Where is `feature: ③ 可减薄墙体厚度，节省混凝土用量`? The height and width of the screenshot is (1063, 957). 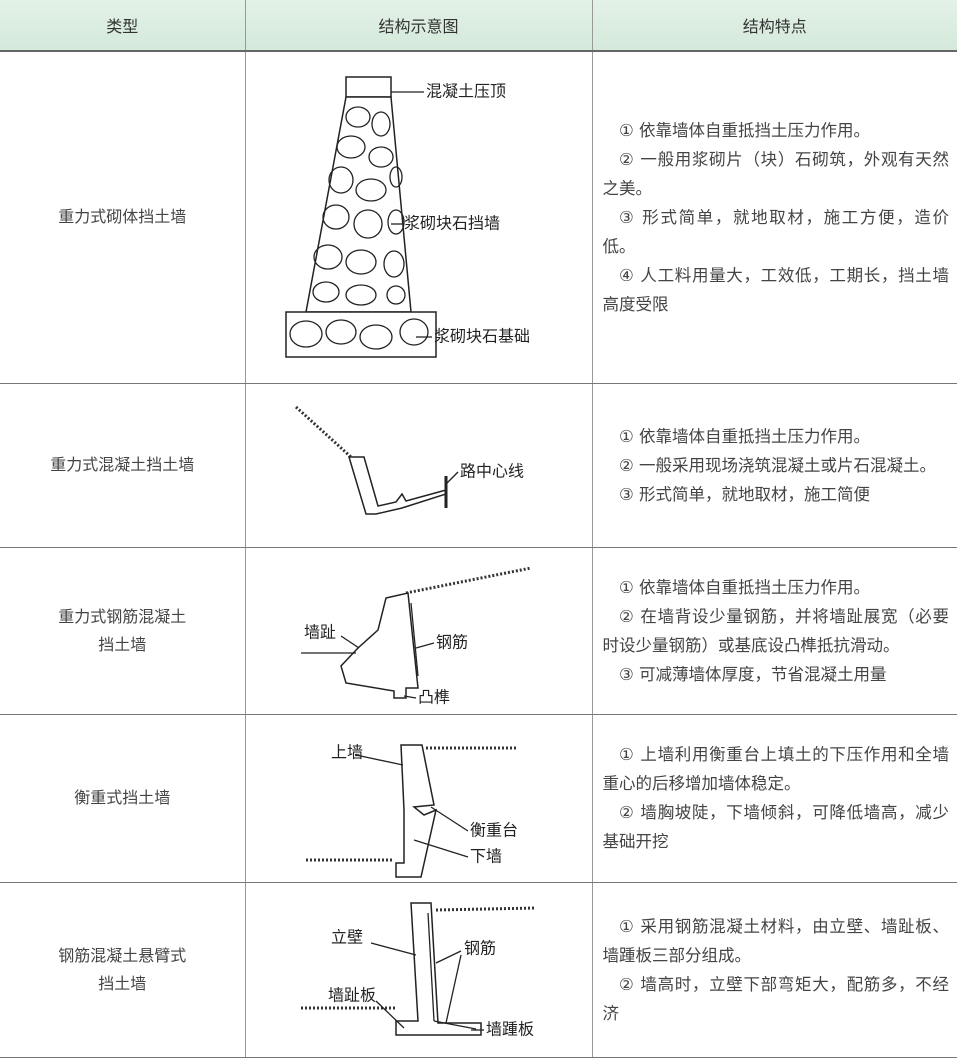 feature: ③ 可减薄墙体厚度，节省混凝土用量 is located at coordinates (753, 674).